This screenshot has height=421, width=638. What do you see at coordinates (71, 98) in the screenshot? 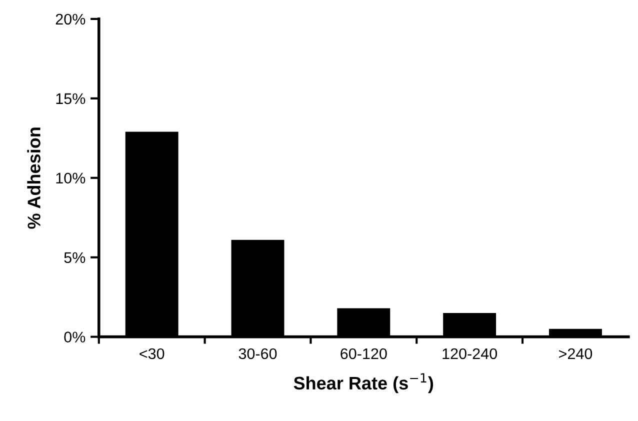
I see `y-tick-label: 15%` at bounding box center [71, 98].